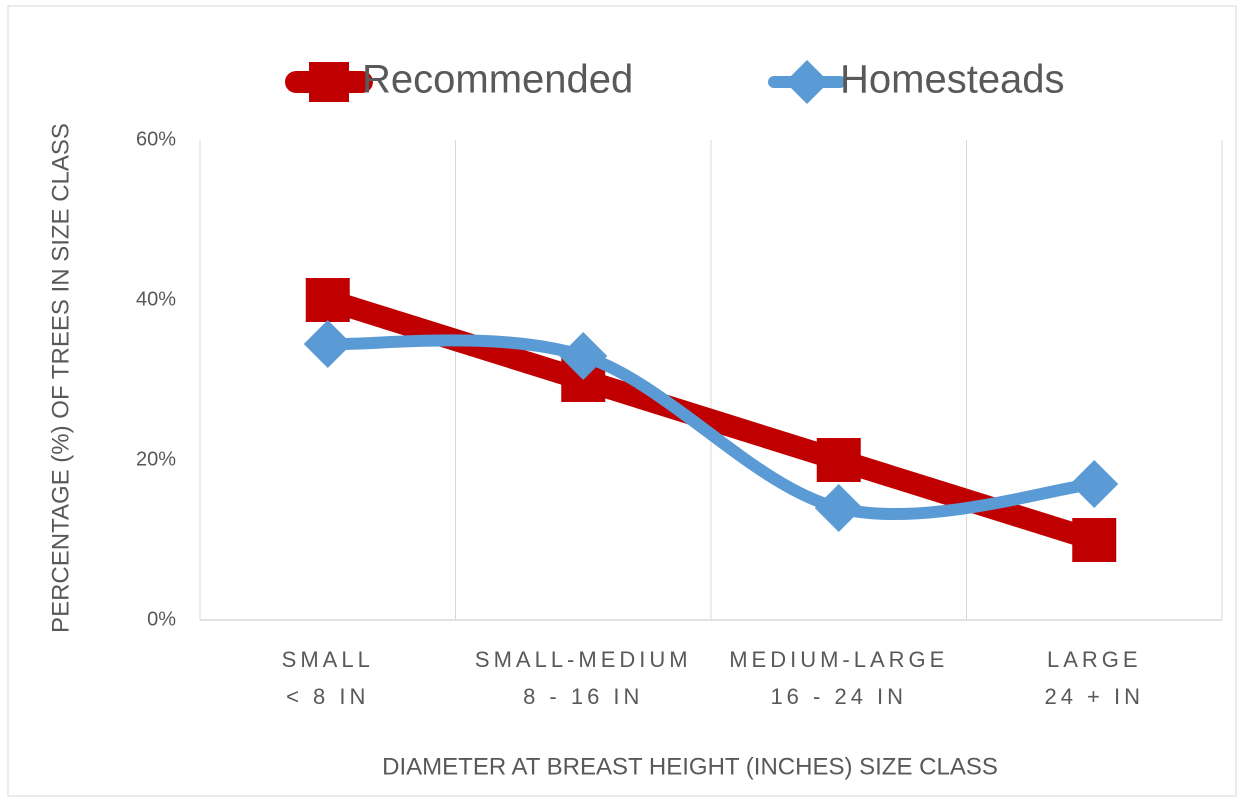  I want to click on y-tick-label: 60%, so click(156, 139).